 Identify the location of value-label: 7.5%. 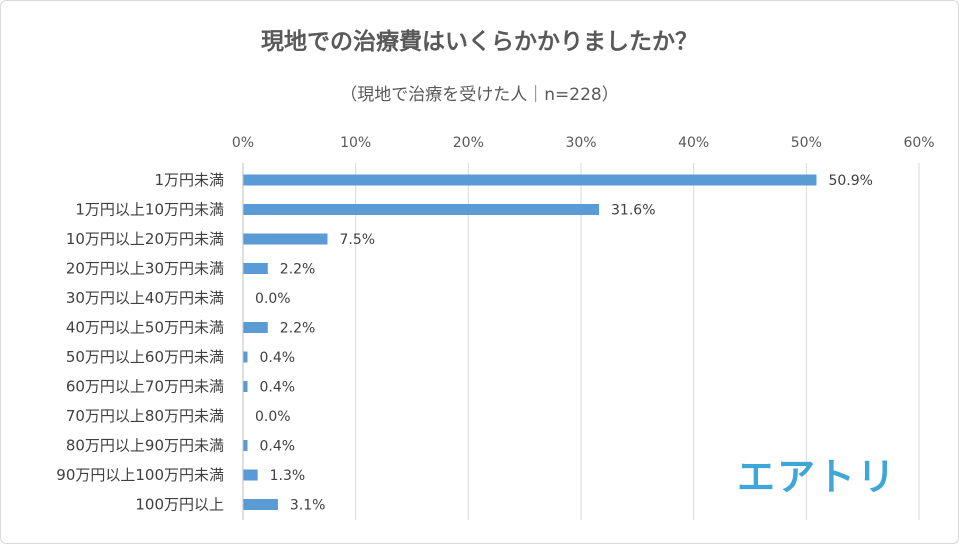
(358, 240).